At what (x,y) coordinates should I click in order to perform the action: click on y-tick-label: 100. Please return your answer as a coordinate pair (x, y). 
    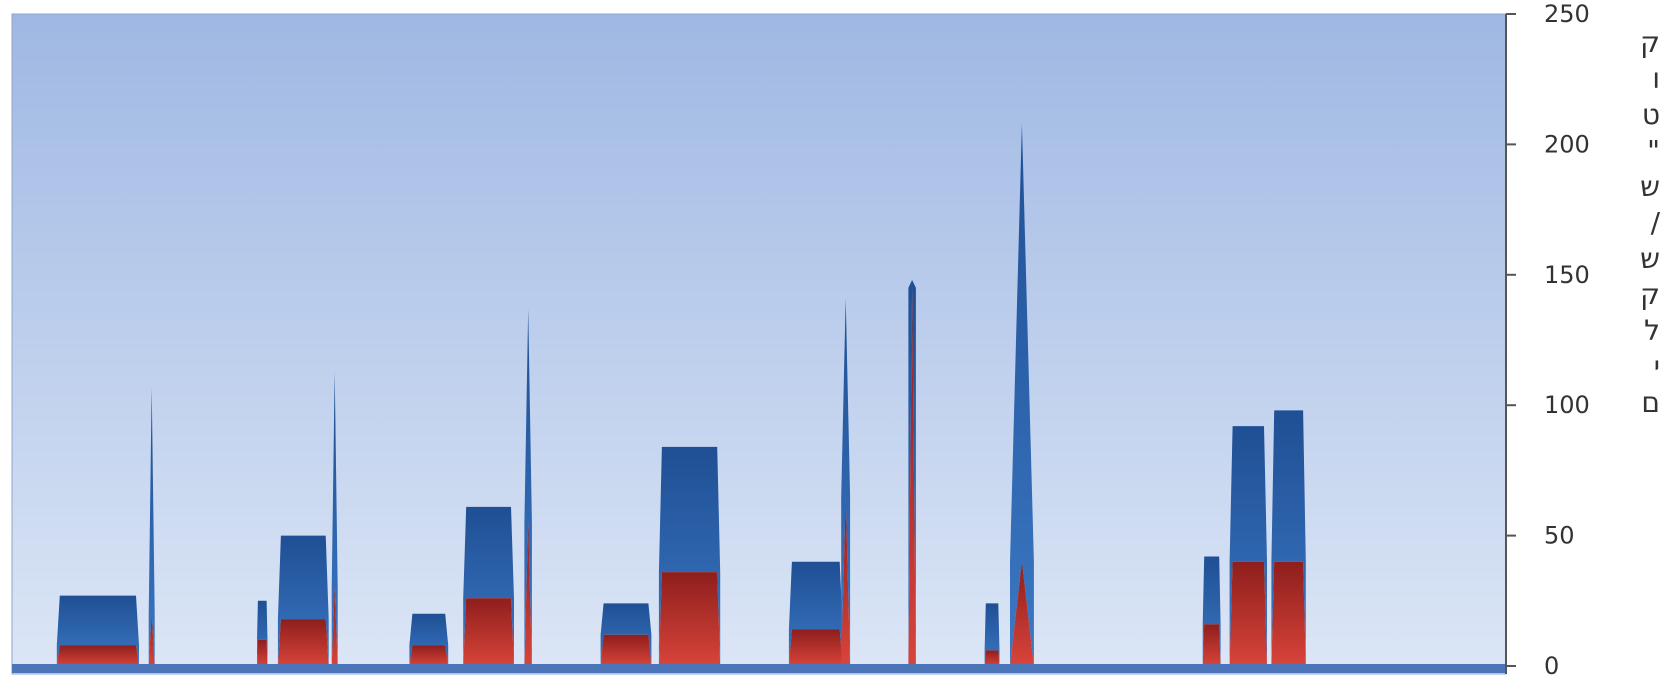
    Looking at the image, I should click on (1567, 405).